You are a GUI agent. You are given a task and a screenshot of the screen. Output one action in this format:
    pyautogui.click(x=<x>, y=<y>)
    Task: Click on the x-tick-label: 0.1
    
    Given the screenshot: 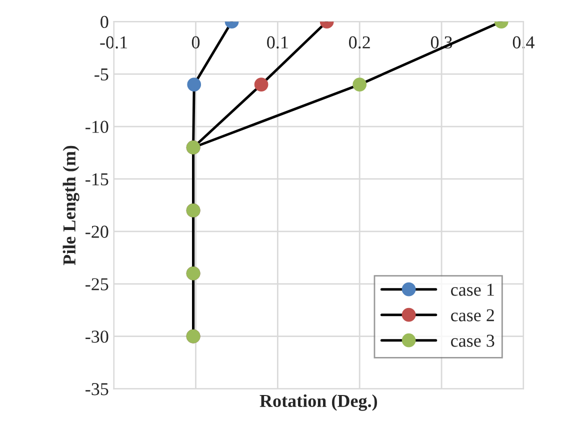 What is the action you would take?
    pyautogui.click(x=277, y=42)
    